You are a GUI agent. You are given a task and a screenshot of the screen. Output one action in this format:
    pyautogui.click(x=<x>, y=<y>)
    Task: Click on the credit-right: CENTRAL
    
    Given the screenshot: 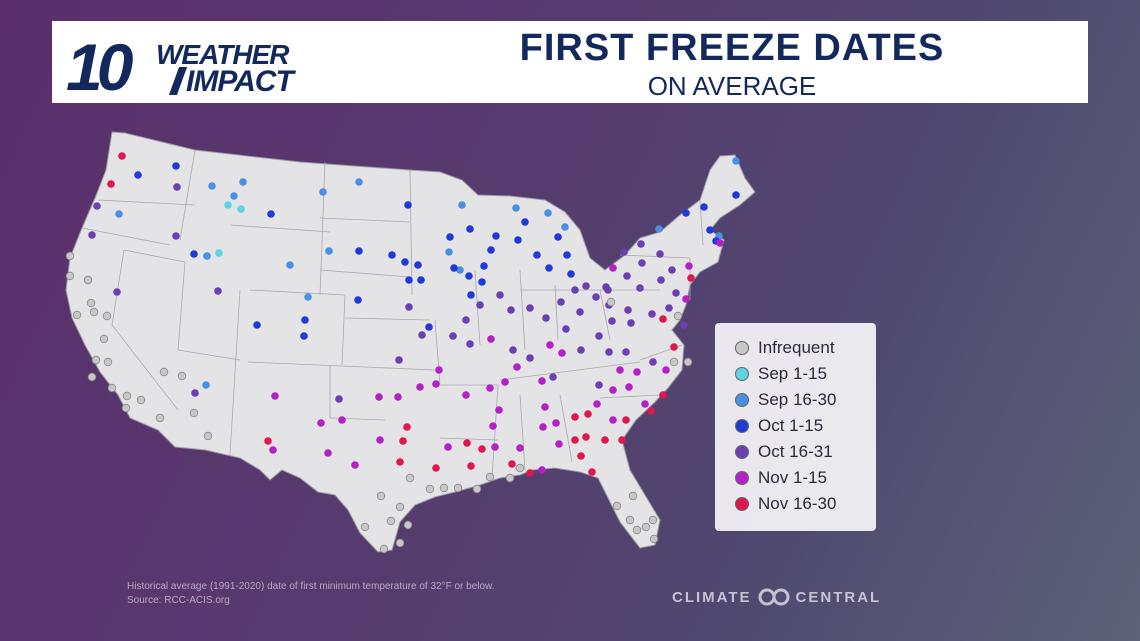 What is the action you would take?
    pyautogui.click(x=838, y=597)
    